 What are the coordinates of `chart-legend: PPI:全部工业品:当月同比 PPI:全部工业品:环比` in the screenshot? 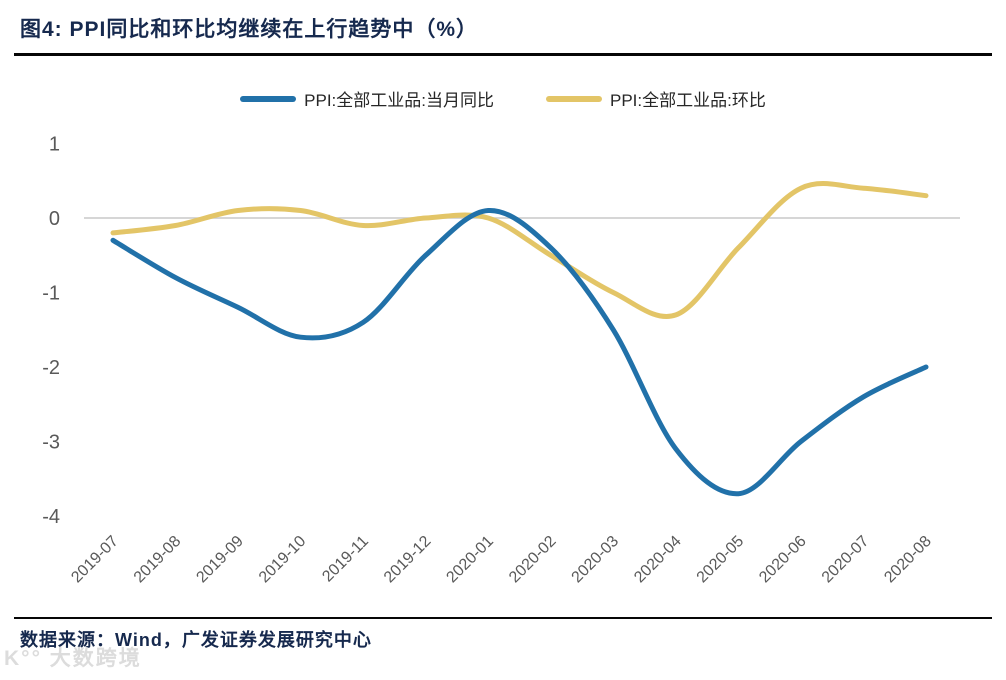 It's located at (503, 98).